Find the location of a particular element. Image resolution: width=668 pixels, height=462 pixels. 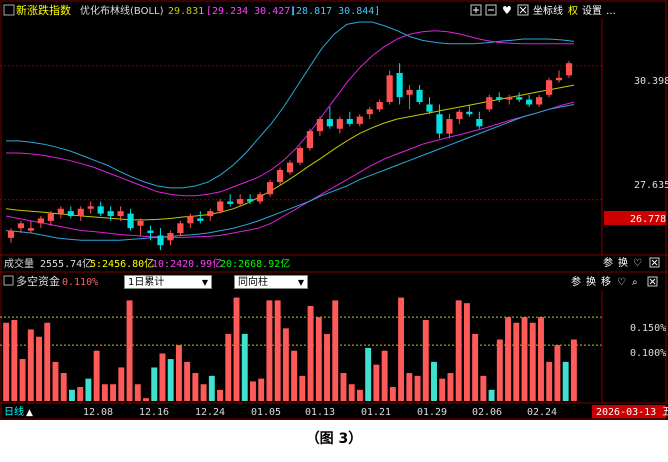

date-axis-label: 01.21 is located at coordinates (376, 412).